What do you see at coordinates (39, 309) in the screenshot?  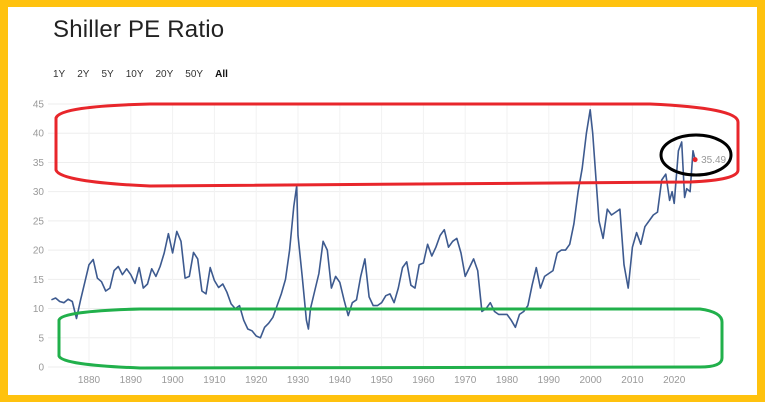 I see `y-tick-label: 10` at bounding box center [39, 309].